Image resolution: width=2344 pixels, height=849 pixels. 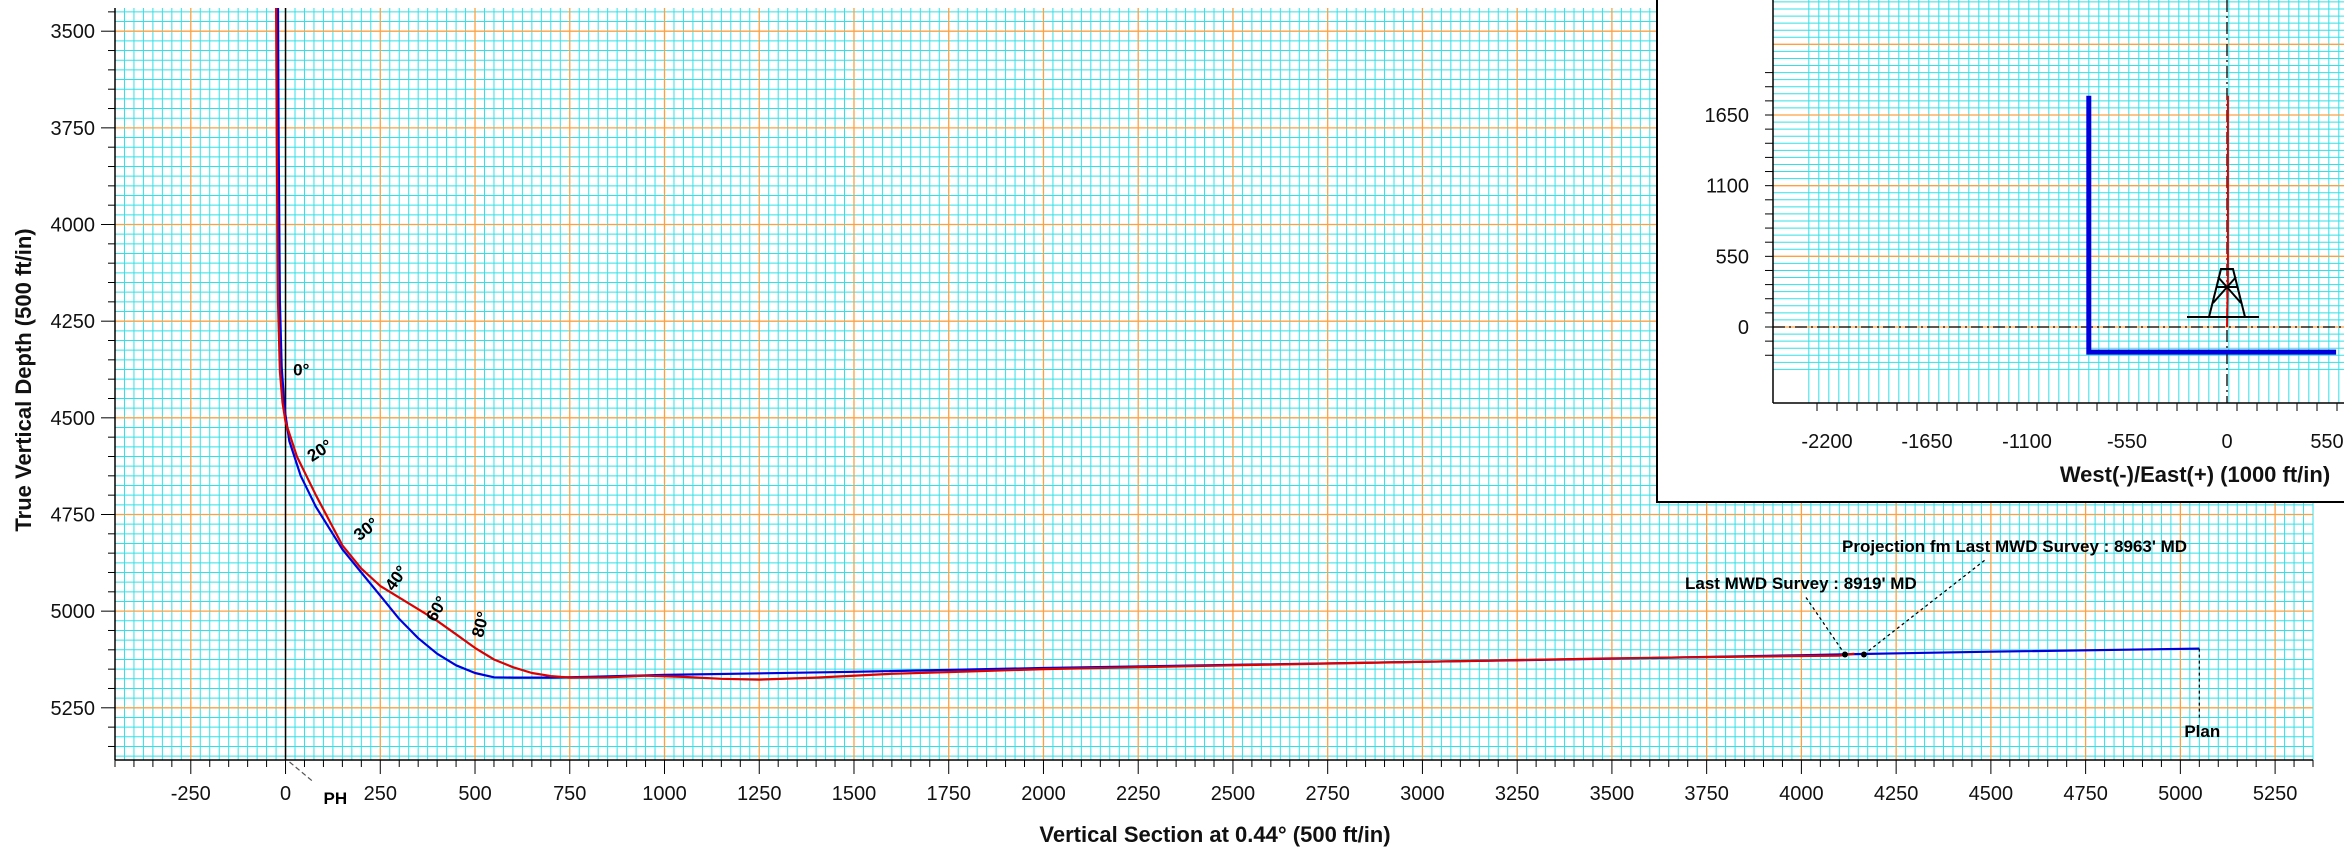 What do you see at coordinates (1732, 257) in the screenshot?
I see `inset-y-tick-label: 550` at bounding box center [1732, 257].